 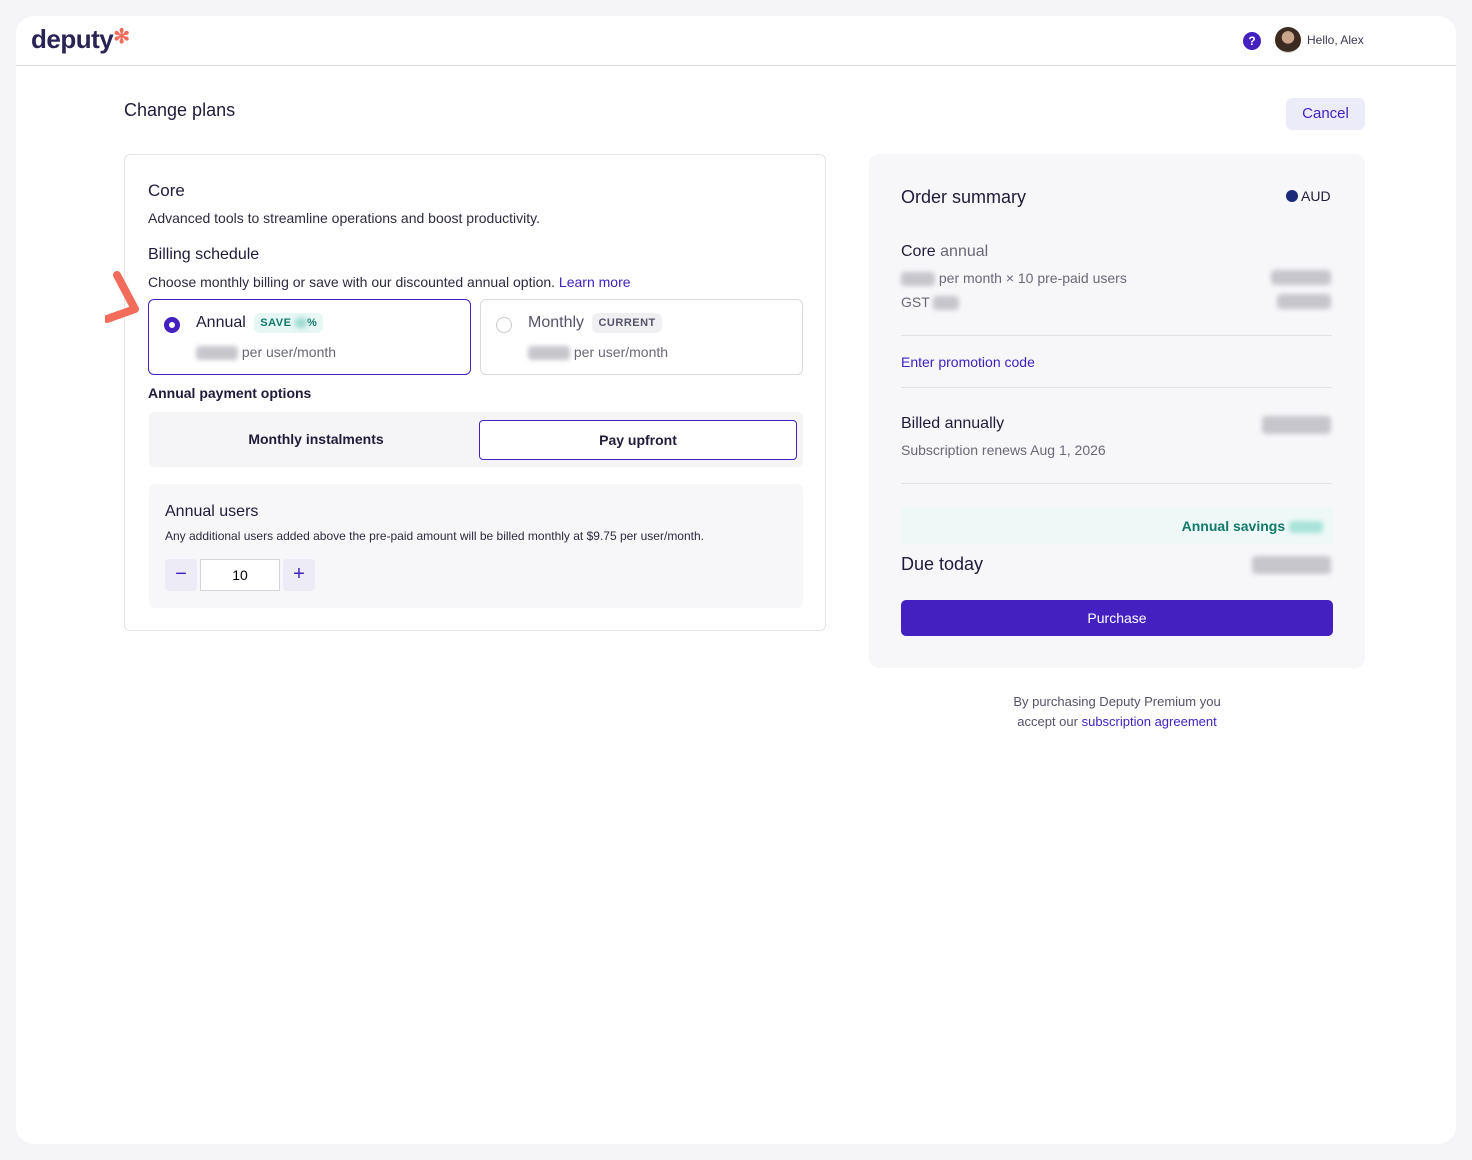 I want to click on billing-schedule-title: Billing schedule, so click(x=204, y=254).